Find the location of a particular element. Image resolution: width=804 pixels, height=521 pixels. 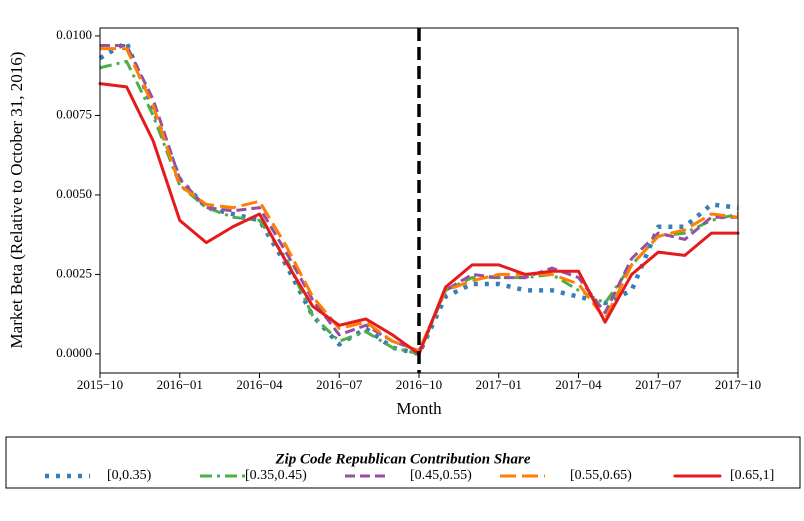

x-tick-label: 2016−01 is located at coordinates (180, 384).